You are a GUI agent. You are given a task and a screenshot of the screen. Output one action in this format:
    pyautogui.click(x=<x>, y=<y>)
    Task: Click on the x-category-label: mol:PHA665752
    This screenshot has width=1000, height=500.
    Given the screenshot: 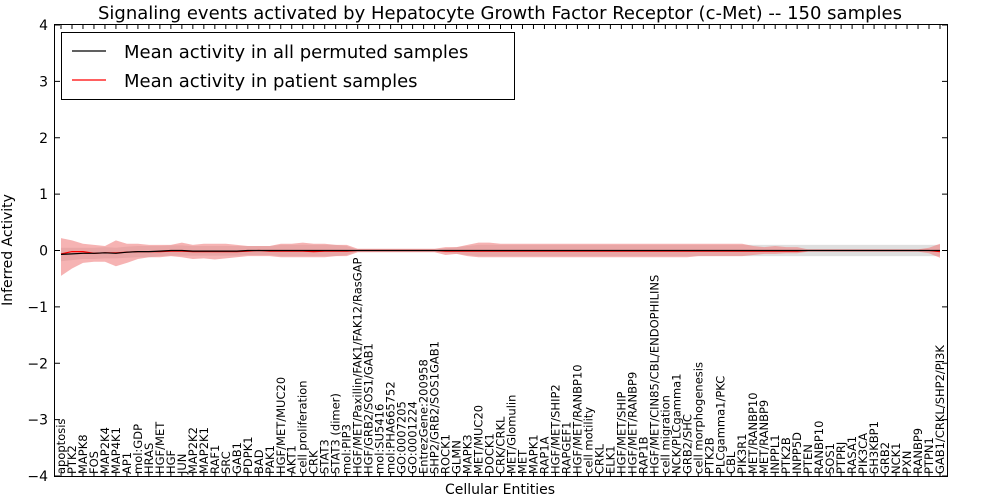 What is the action you would take?
    pyautogui.click(x=391, y=427)
    